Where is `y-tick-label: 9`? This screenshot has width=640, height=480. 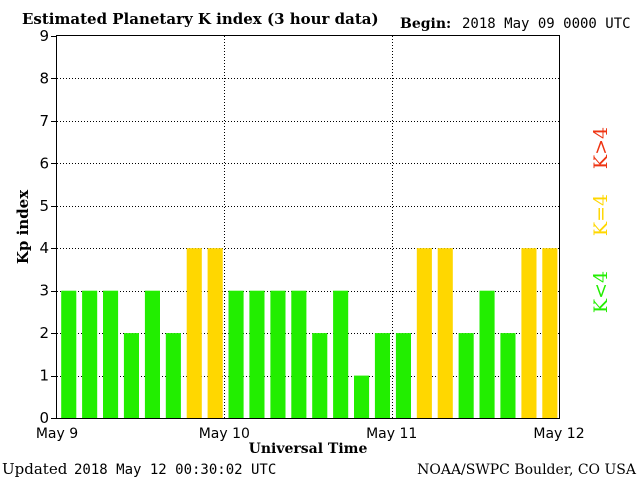
y-tick-label: 9 is located at coordinates (44, 36).